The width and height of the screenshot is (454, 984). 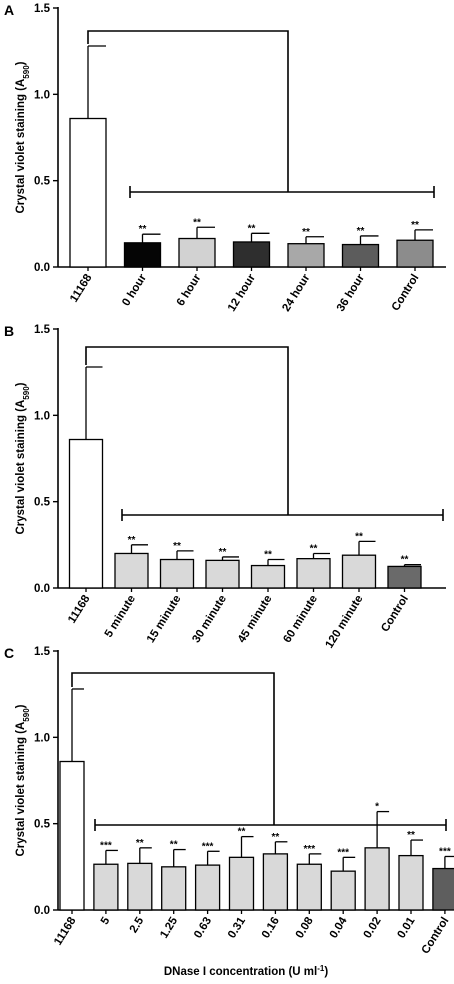 What do you see at coordinates (9, 653) in the screenshot?
I see `panel-label: C` at bounding box center [9, 653].